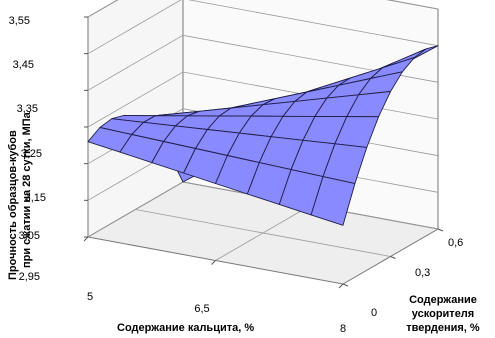 This screenshot has width=495, height=338. Describe the element at coordinates (29, 236) in the screenshot. I see `z-tick-label: 3,05` at that location.